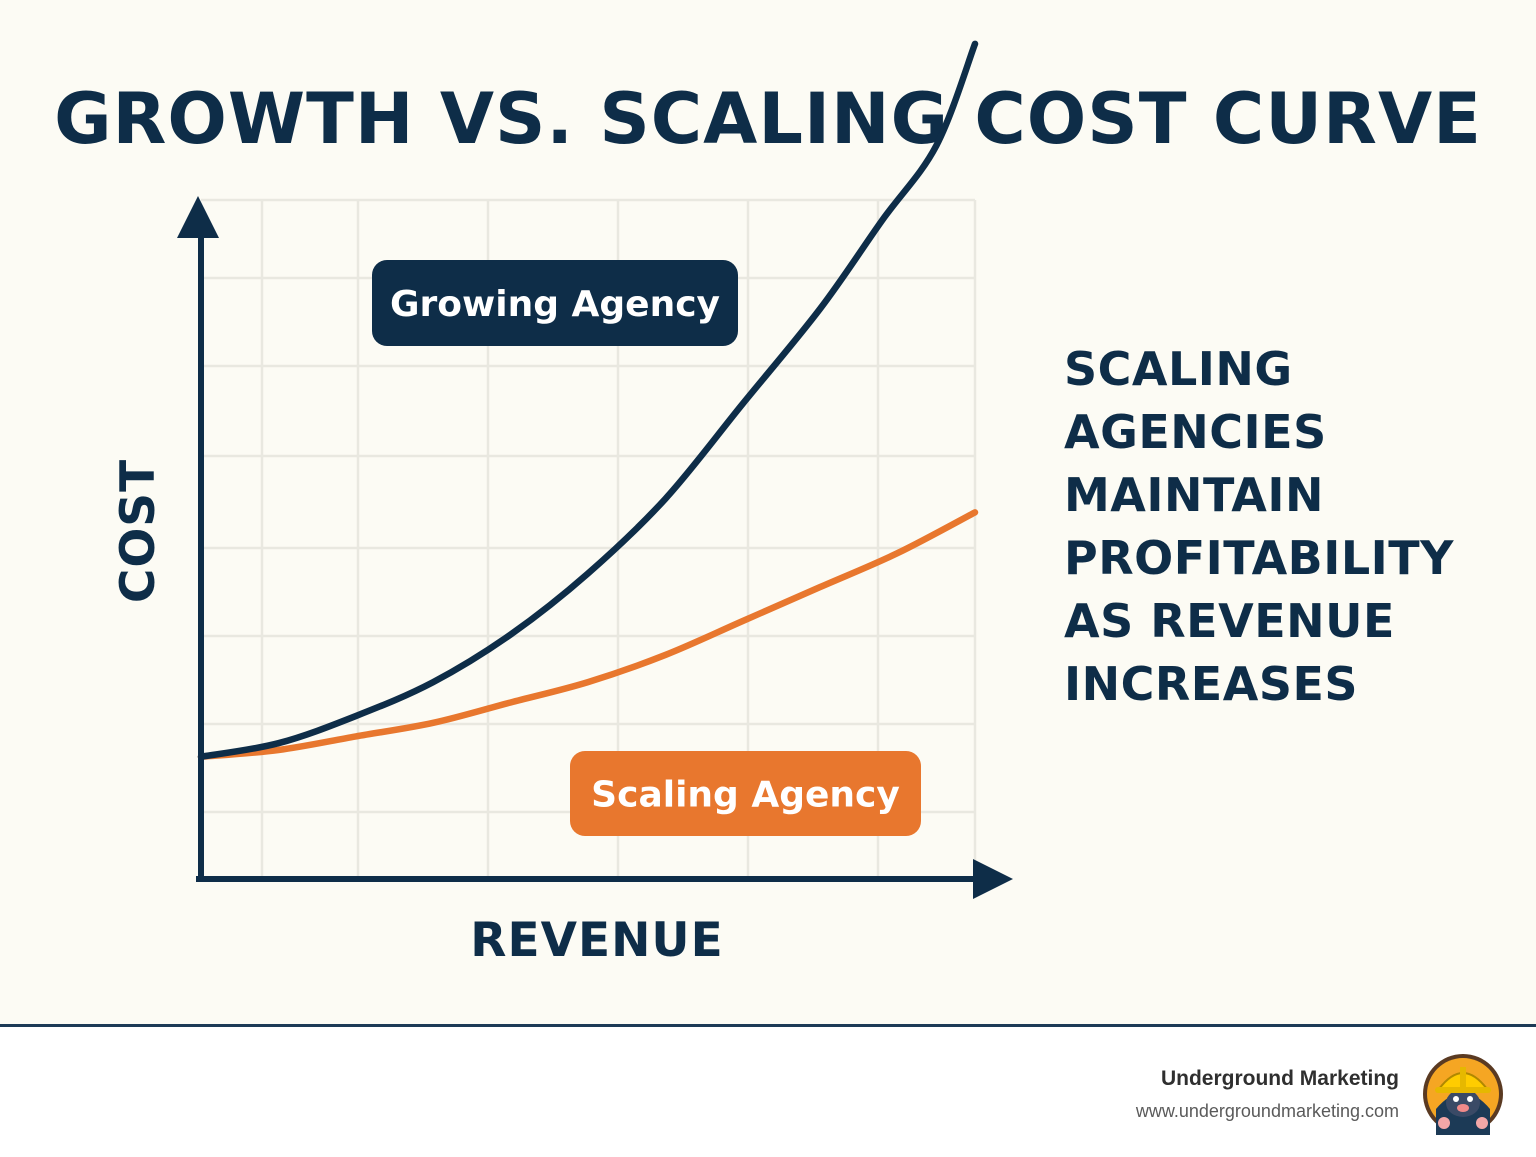 This screenshot has width=1536, height=1157. Describe the element at coordinates (138, 531) in the screenshot. I see `y-axis-label: COST` at that location.